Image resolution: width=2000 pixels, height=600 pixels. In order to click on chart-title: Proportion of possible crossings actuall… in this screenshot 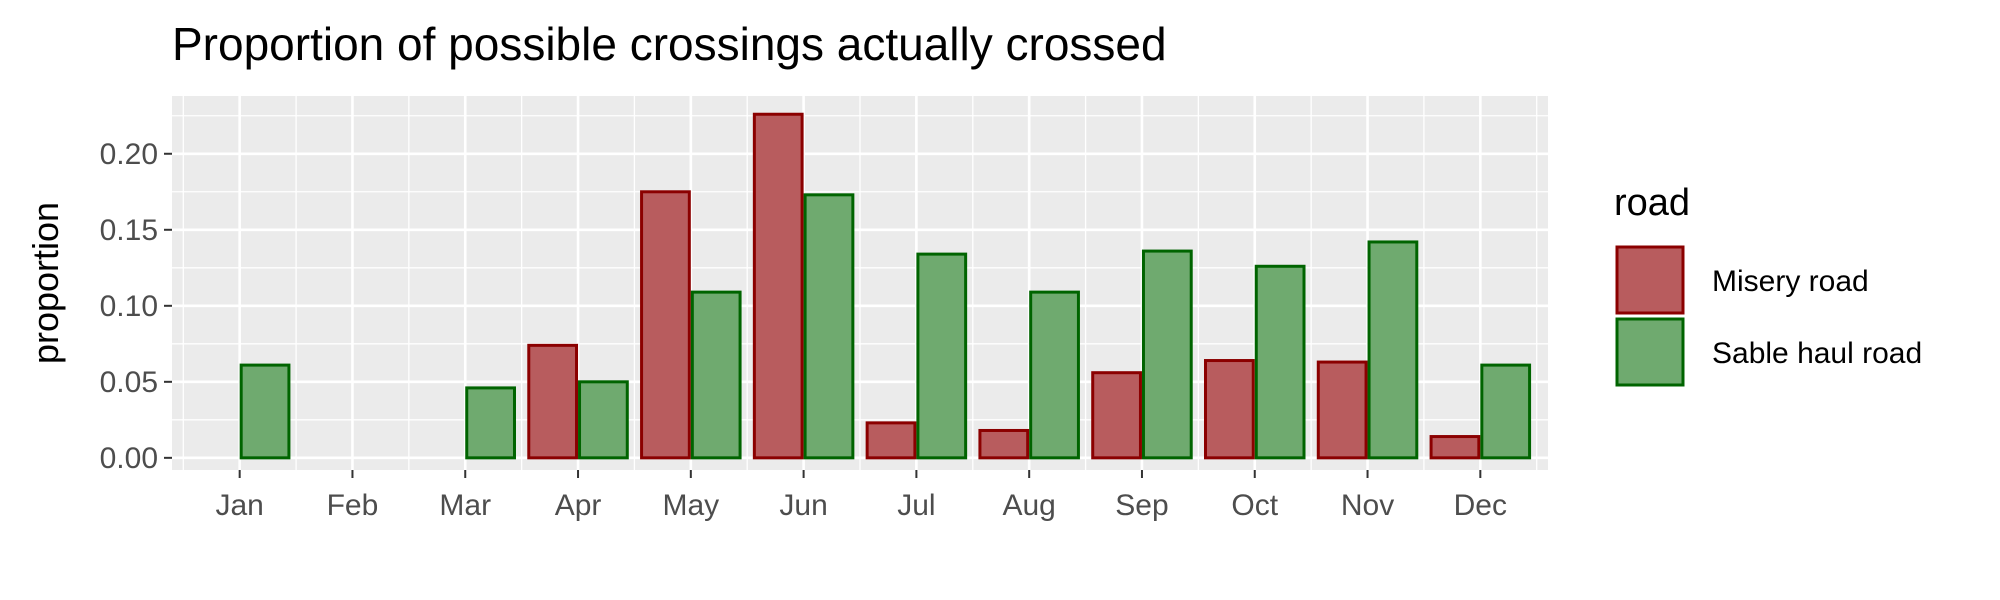, I will do `click(669, 44)`.